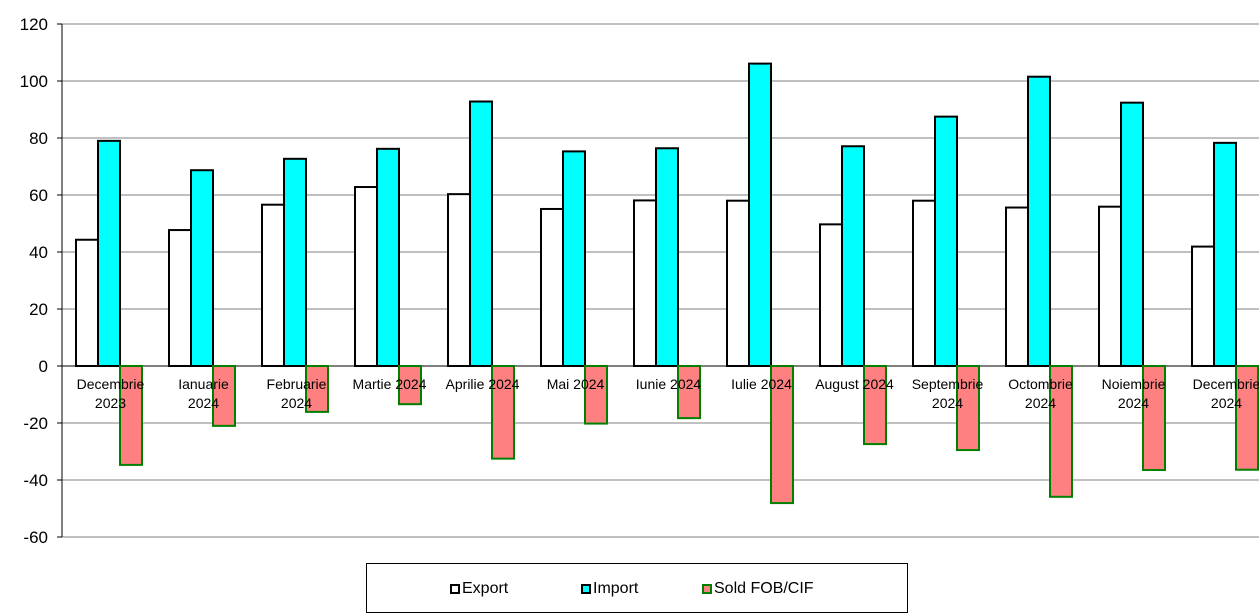 Image resolution: width=1259 pixels, height=613 pixels. Describe the element at coordinates (35, 423) in the screenshot. I see `y-tick-label: -20` at that location.